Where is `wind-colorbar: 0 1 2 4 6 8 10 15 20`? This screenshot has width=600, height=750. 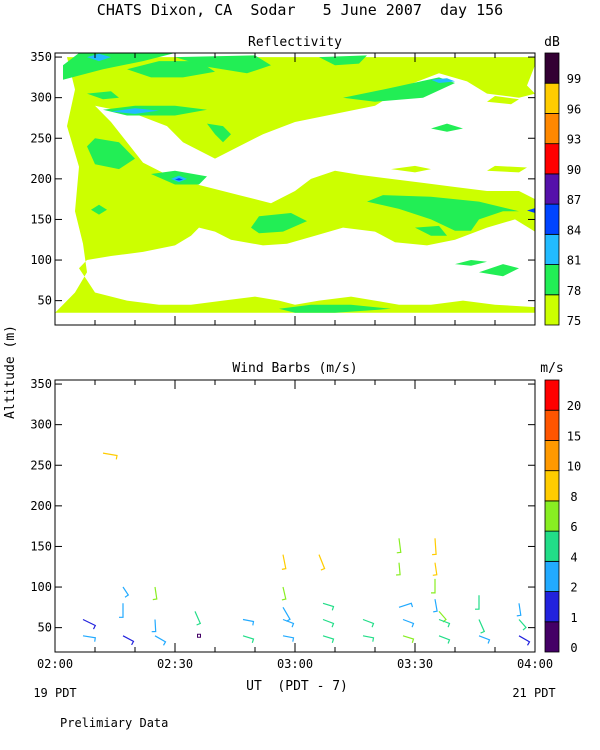 wind-colorbar: 0 1 2 4 6 8 10 15 20 is located at coordinates (562, 517).